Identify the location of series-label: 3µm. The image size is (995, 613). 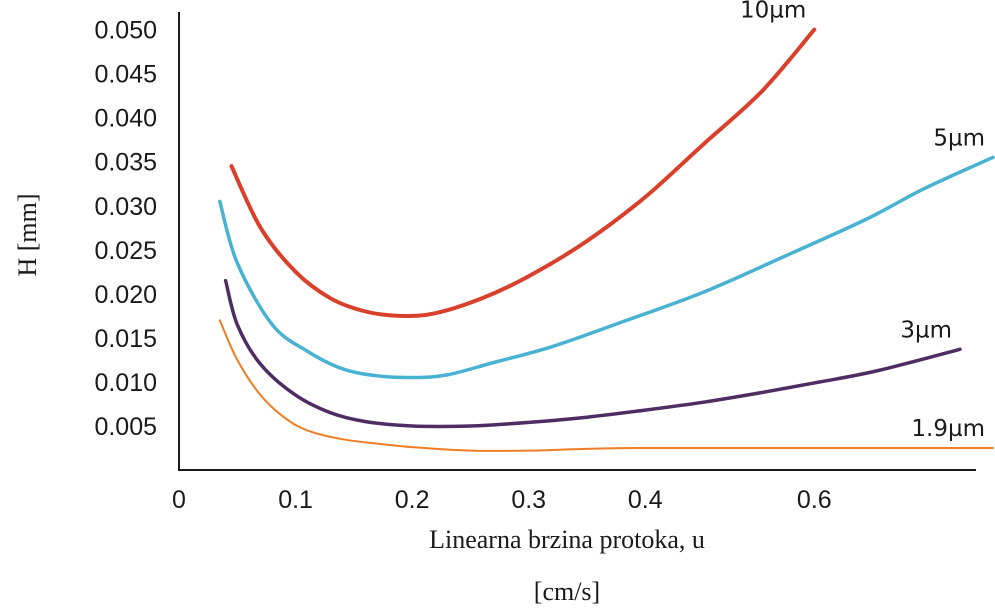
(926, 330).